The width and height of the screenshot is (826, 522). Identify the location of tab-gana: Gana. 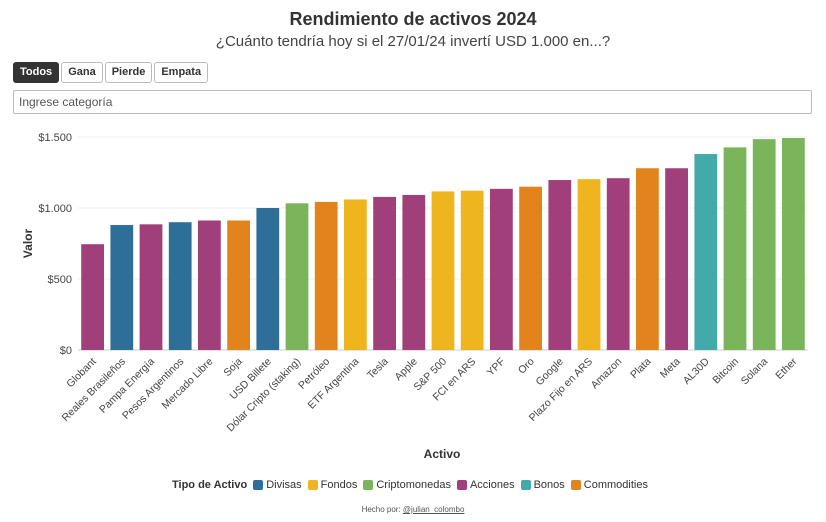
(82, 72).